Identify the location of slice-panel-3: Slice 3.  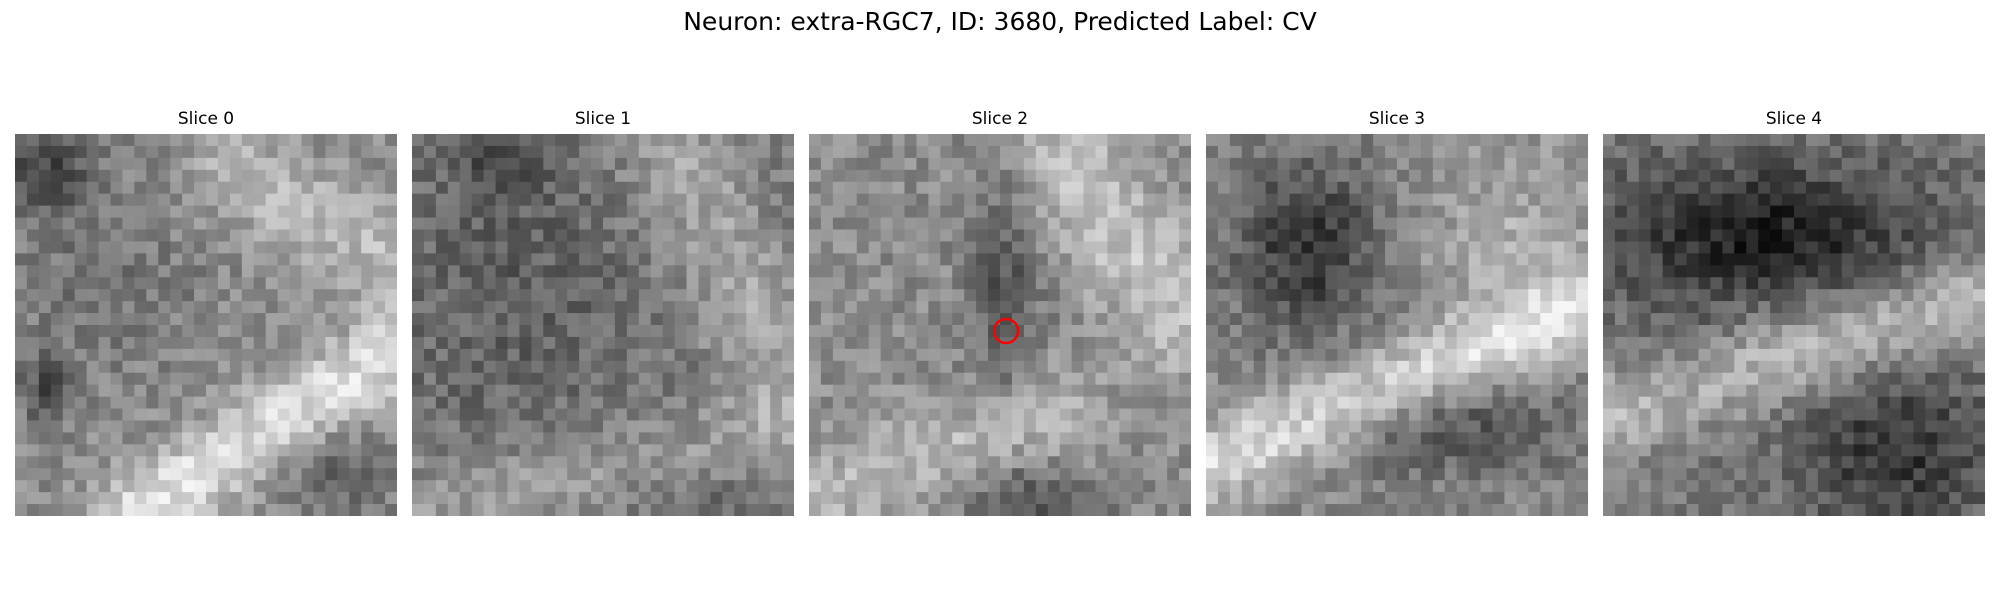
(1397, 318).